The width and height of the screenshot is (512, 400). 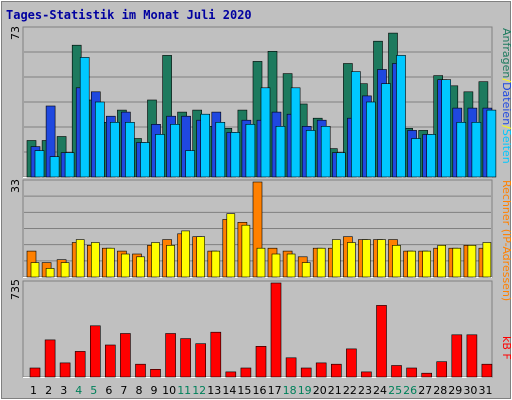 What do you see at coordinates (506, 80) in the screenshot?
I see `legend-sep-1: /` at bounding box center [506, 80].